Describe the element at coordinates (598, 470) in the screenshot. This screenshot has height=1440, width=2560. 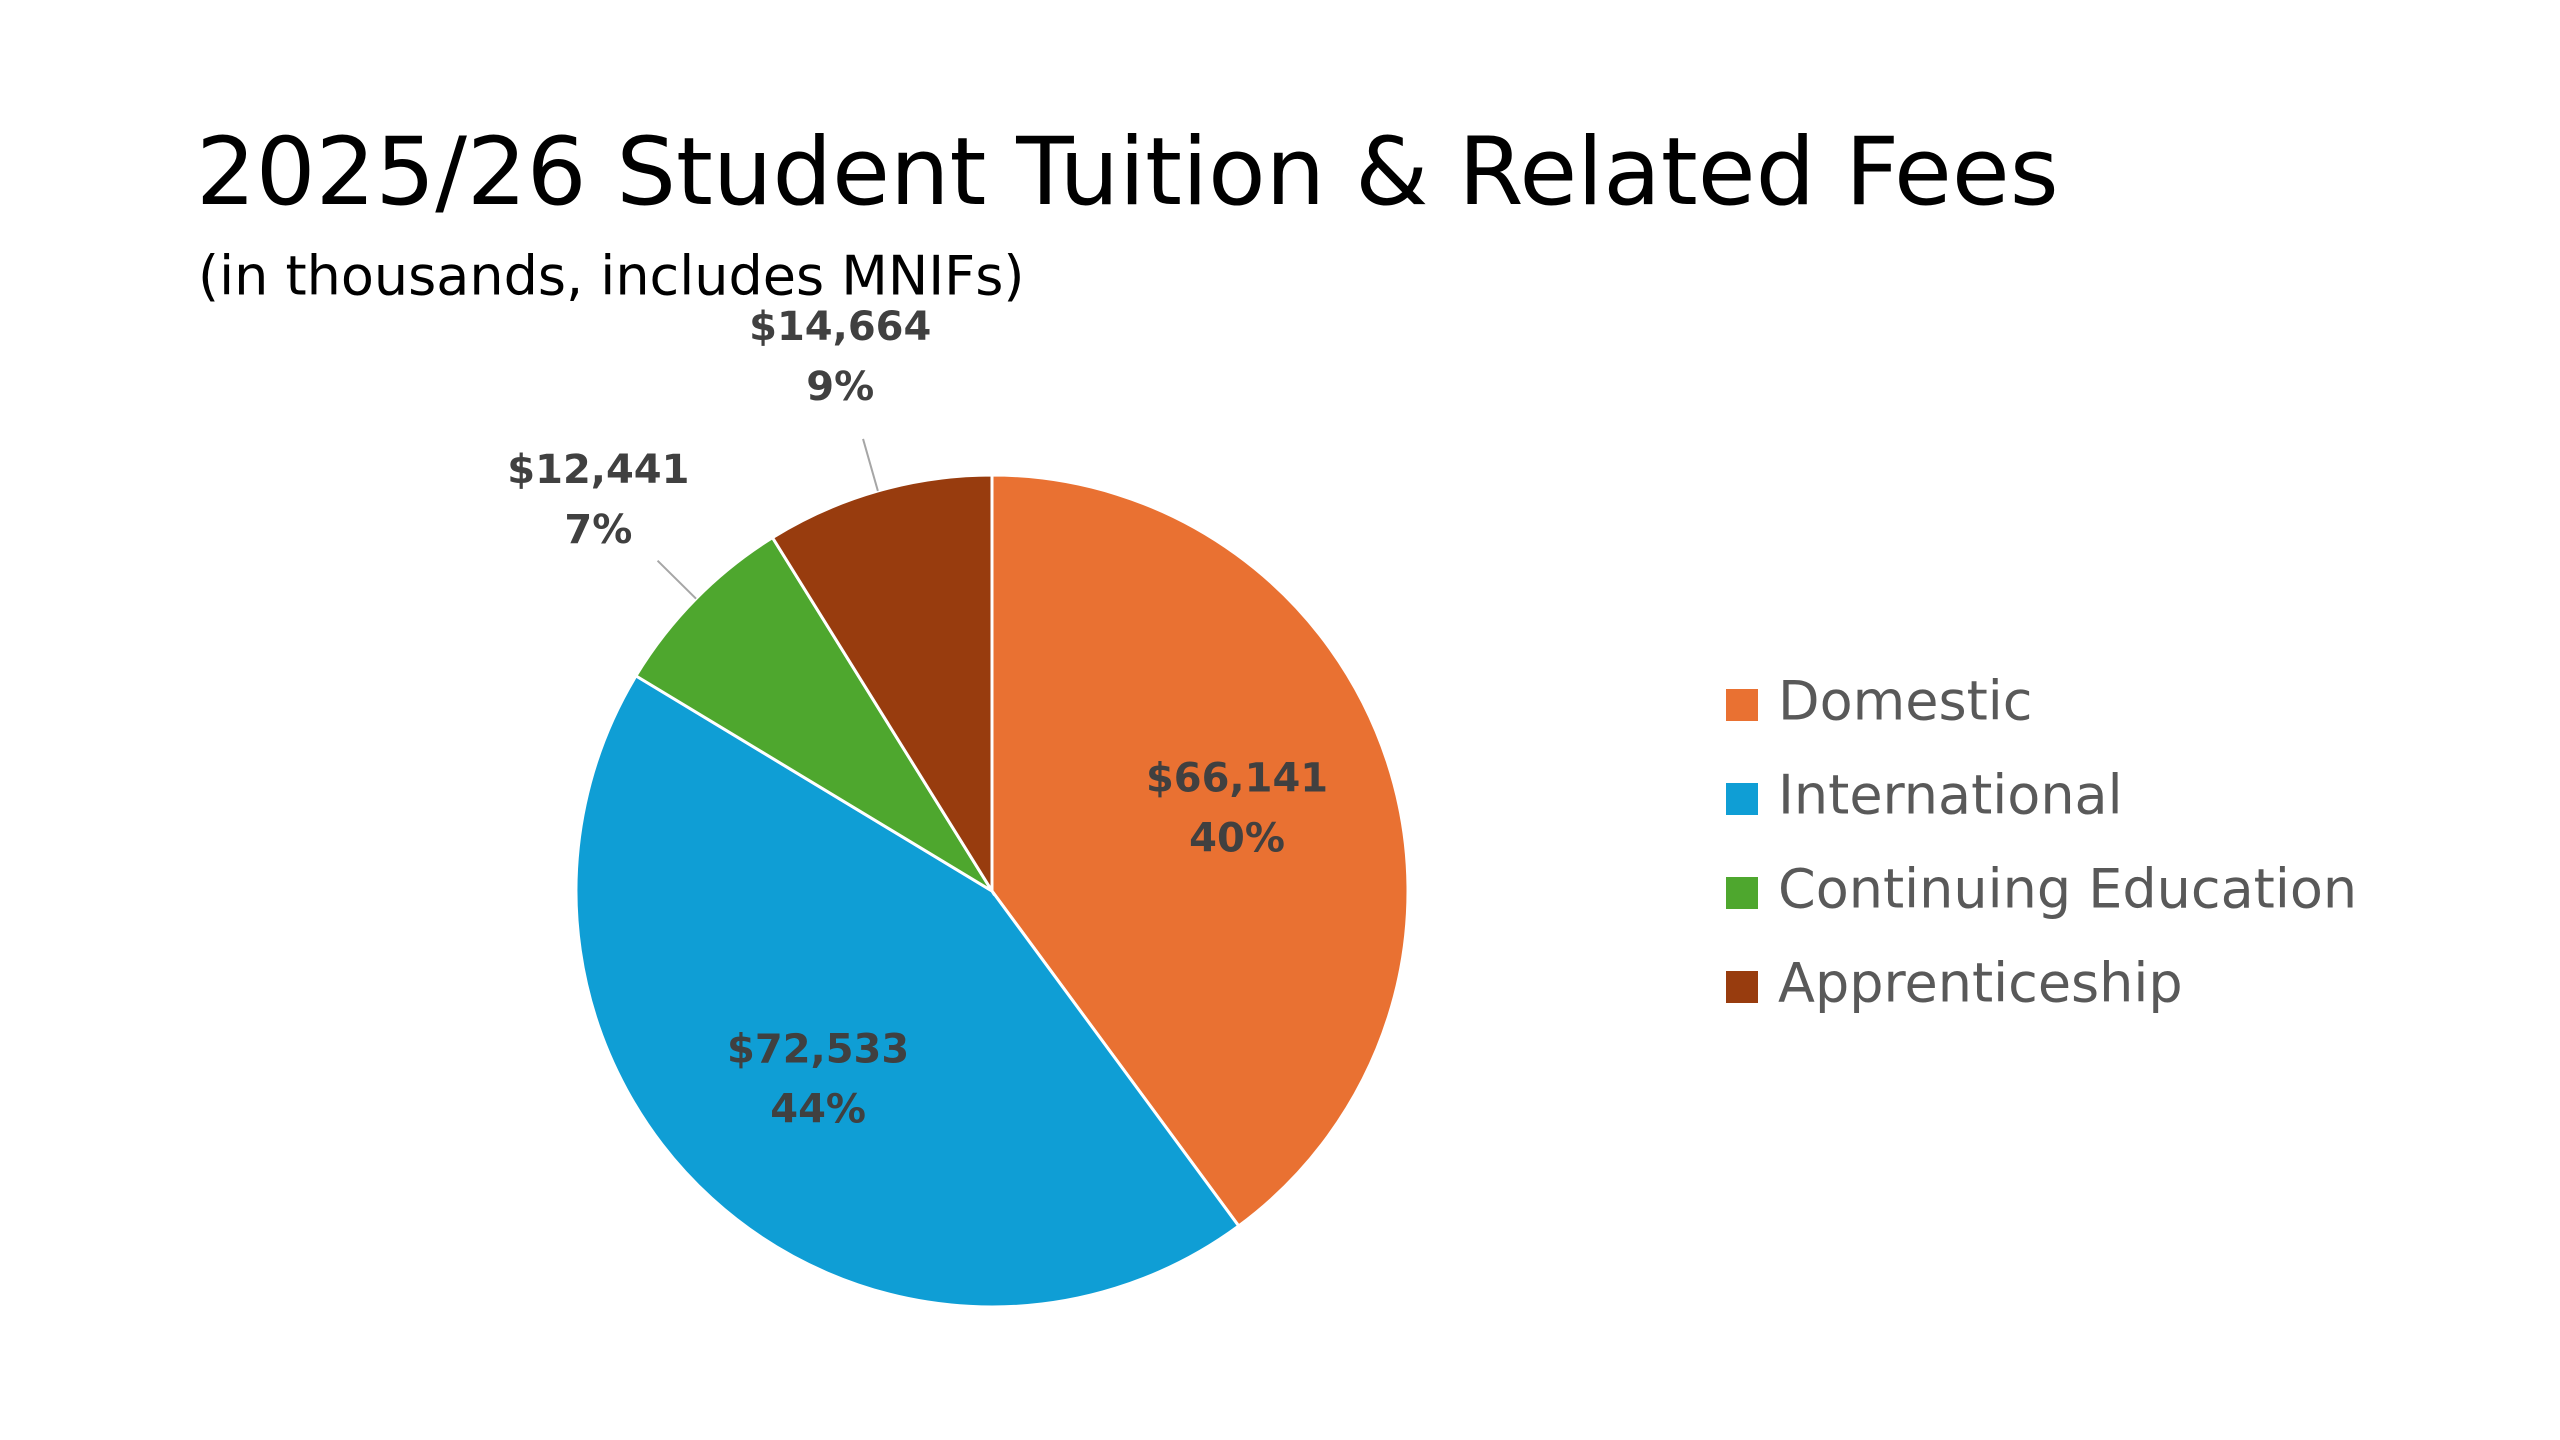
I see `data-label: $12,441` at that location.